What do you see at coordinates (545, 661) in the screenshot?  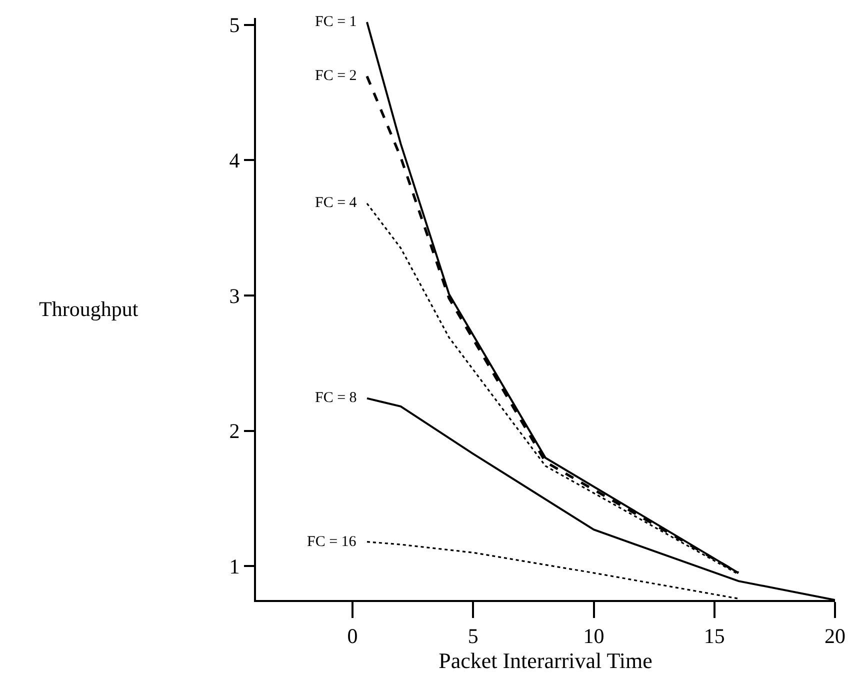 I see `x-axis-title: Packet Interarrival Time` at bounding box center [545, 661].